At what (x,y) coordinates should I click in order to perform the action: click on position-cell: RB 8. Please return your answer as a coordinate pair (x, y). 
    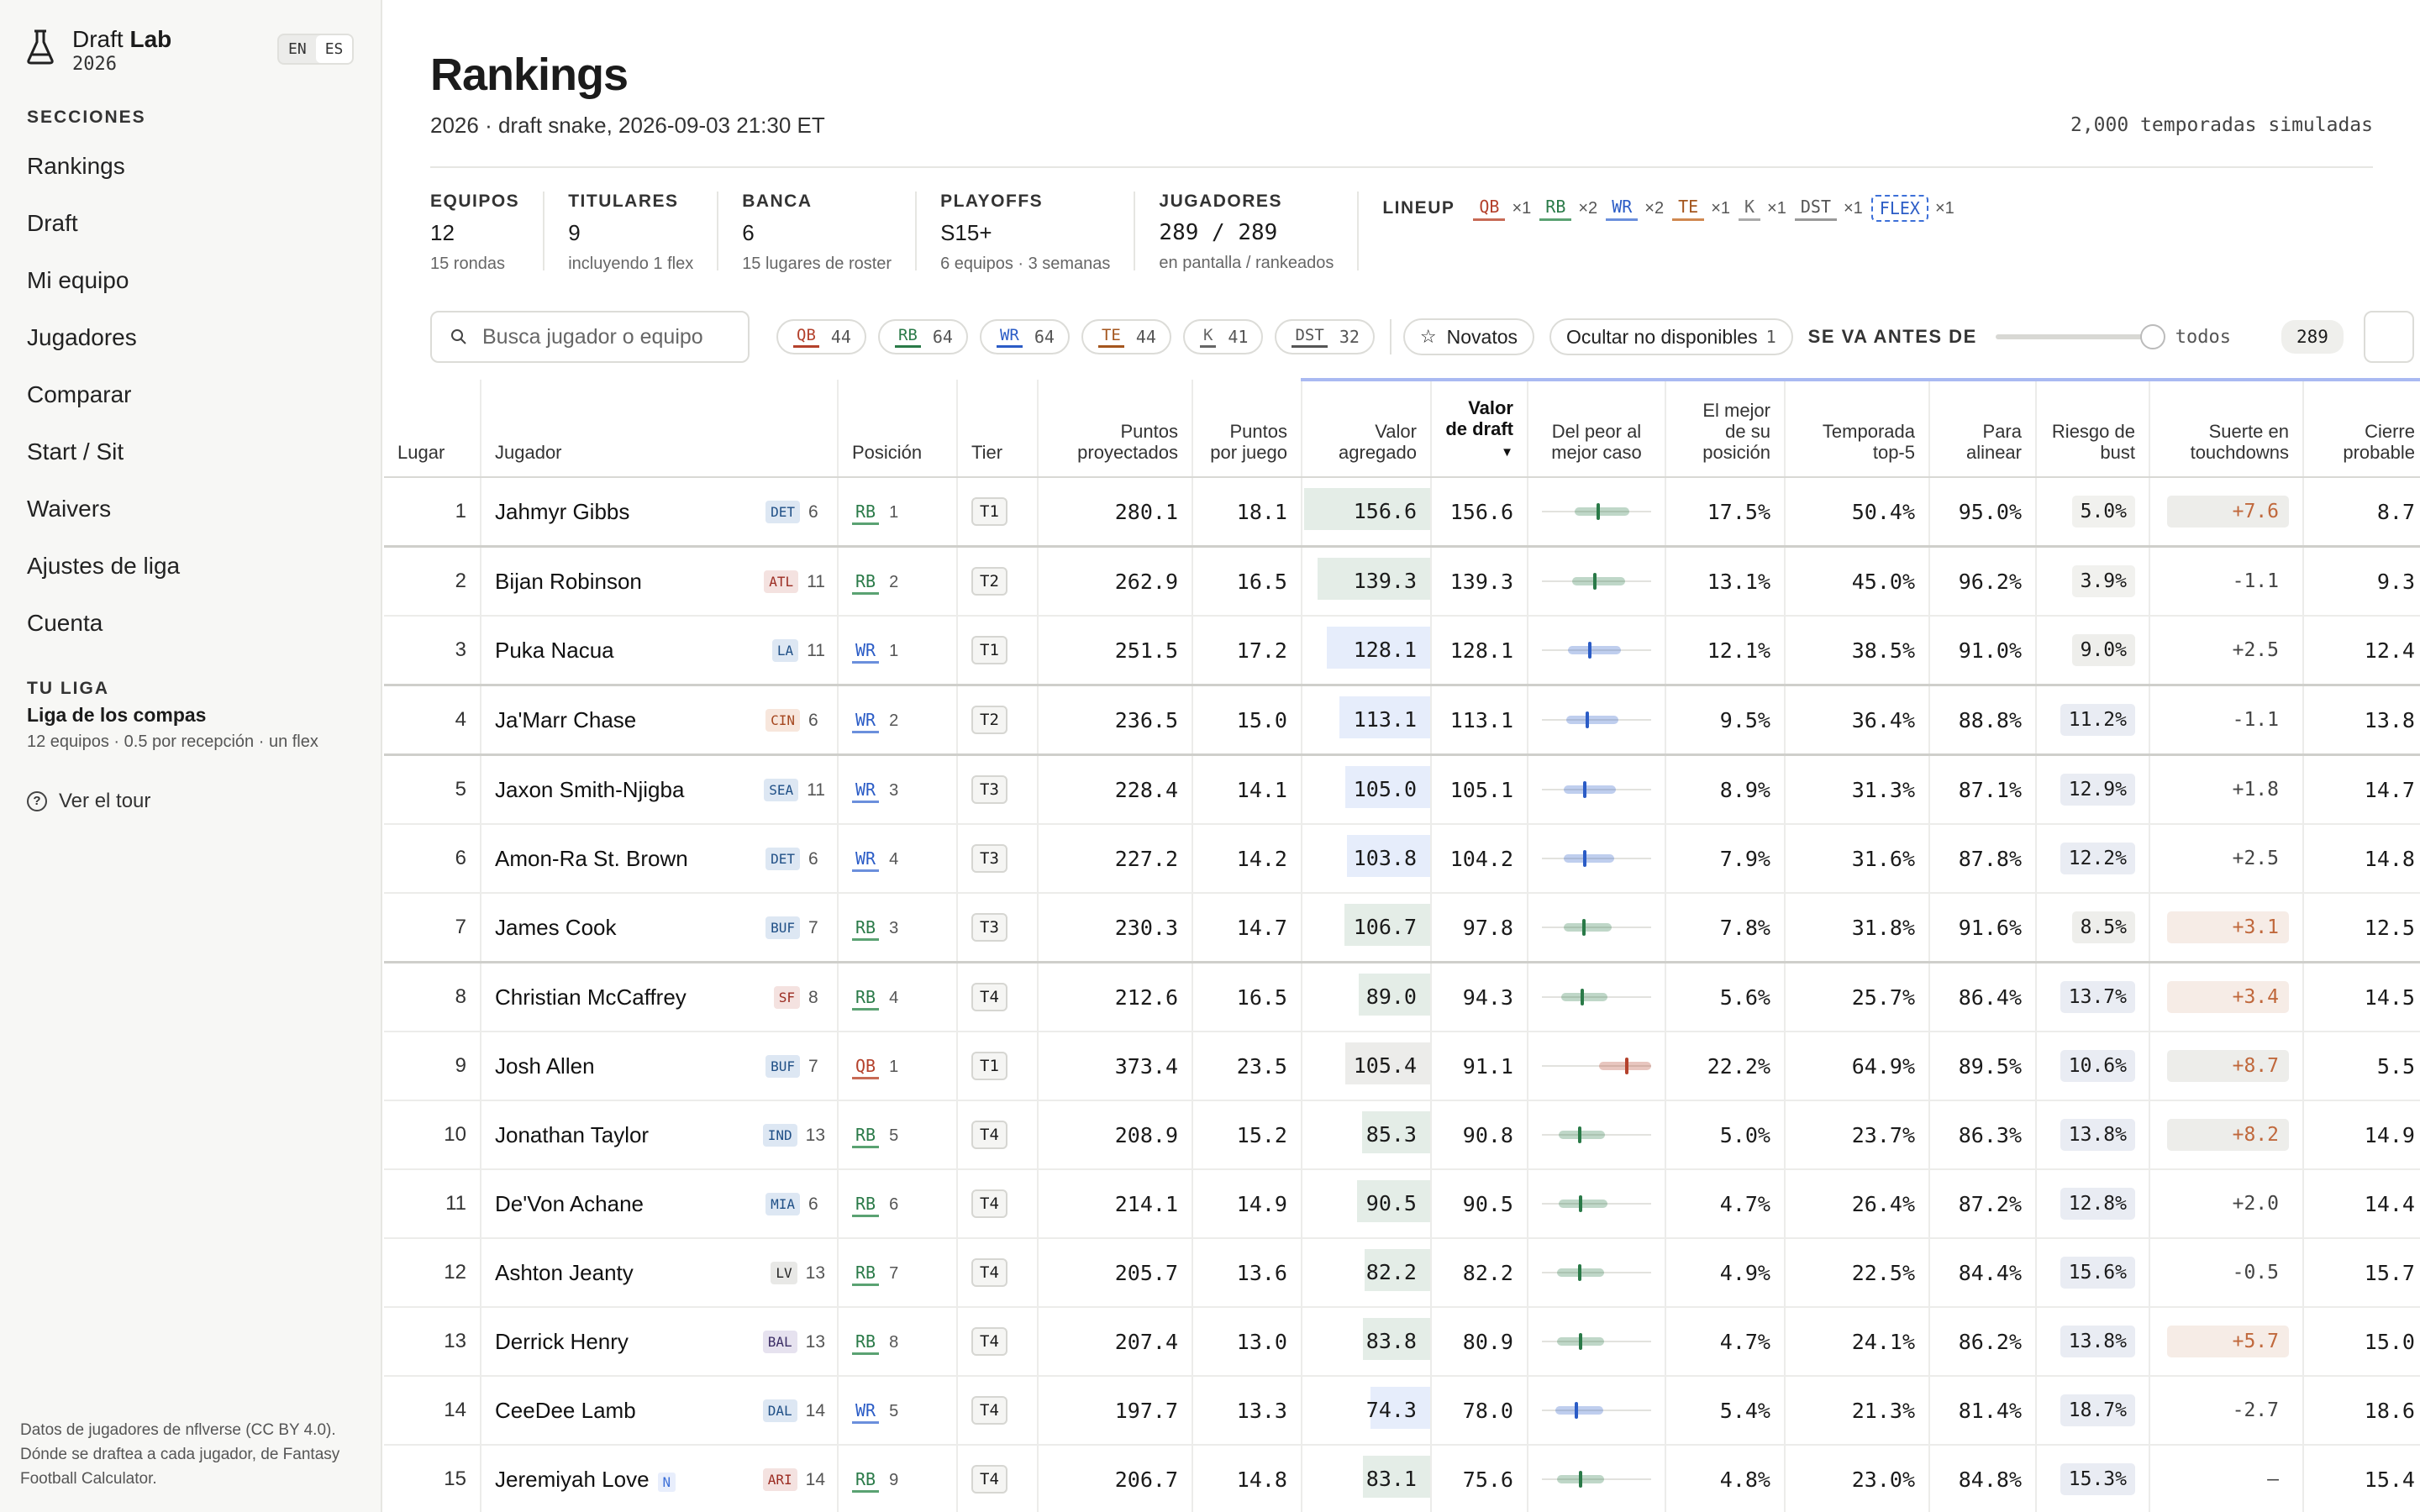
    Looking at the image, I should click on (898, 1342).